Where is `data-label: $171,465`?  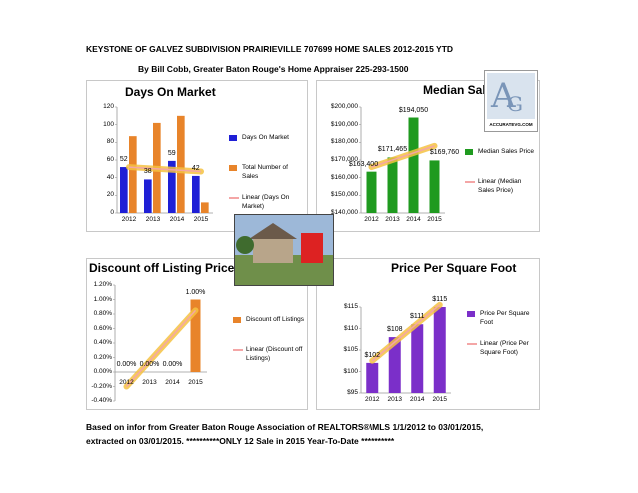 data-label: $171,465 is located at coordinates (392, 150).